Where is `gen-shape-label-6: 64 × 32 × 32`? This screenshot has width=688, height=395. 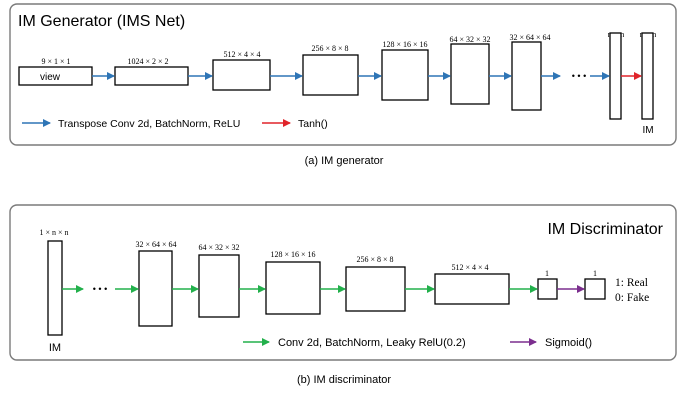 gen-shape-label-6: 64 × 32 × 32 is located at coordinates (469, 39).